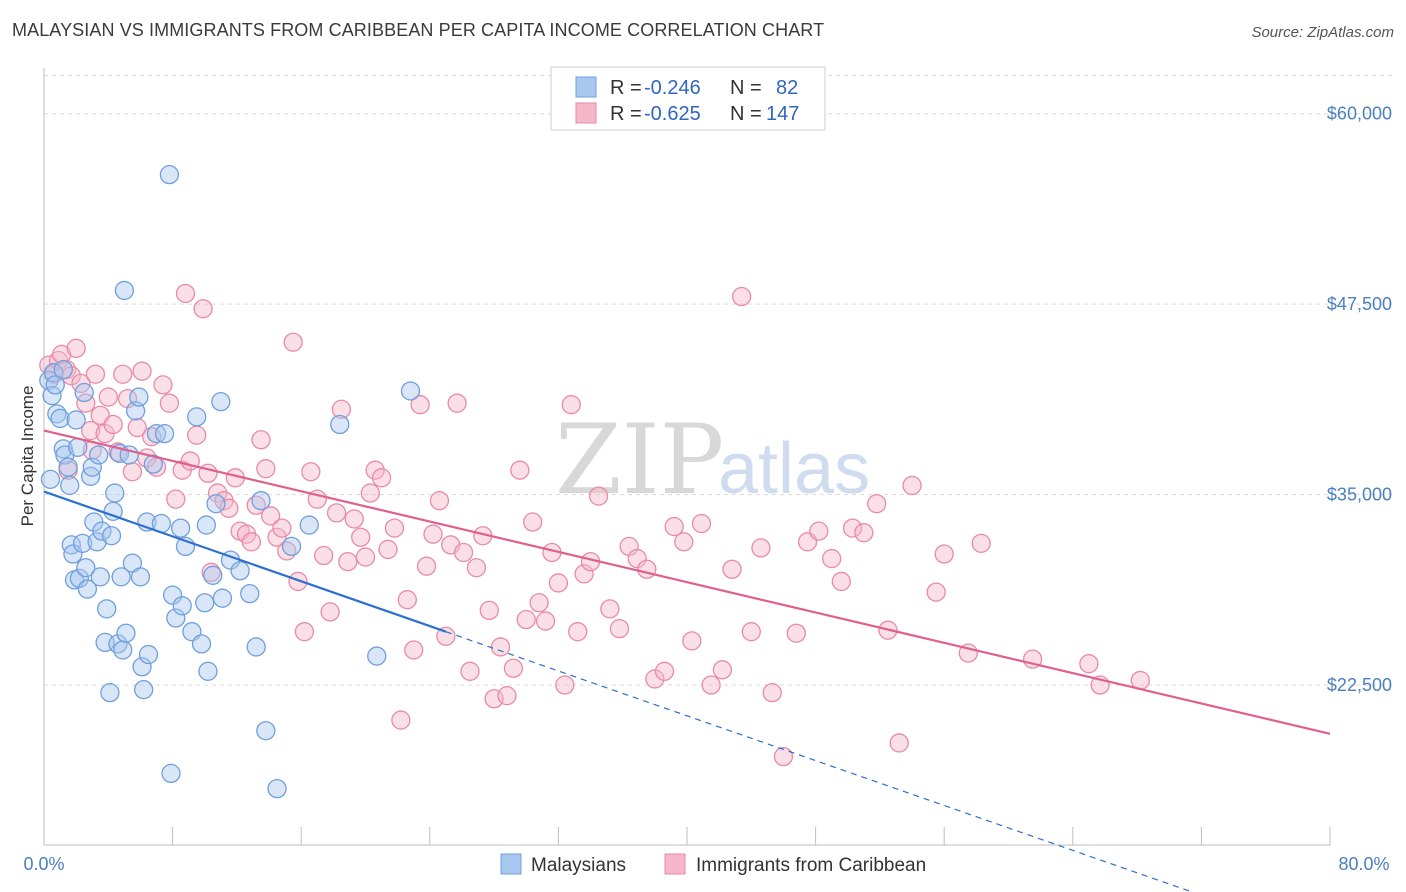  Describe the element at coordinates (794, 469) in the screenshot. I see `watermark-atlas: atlas` at that location.